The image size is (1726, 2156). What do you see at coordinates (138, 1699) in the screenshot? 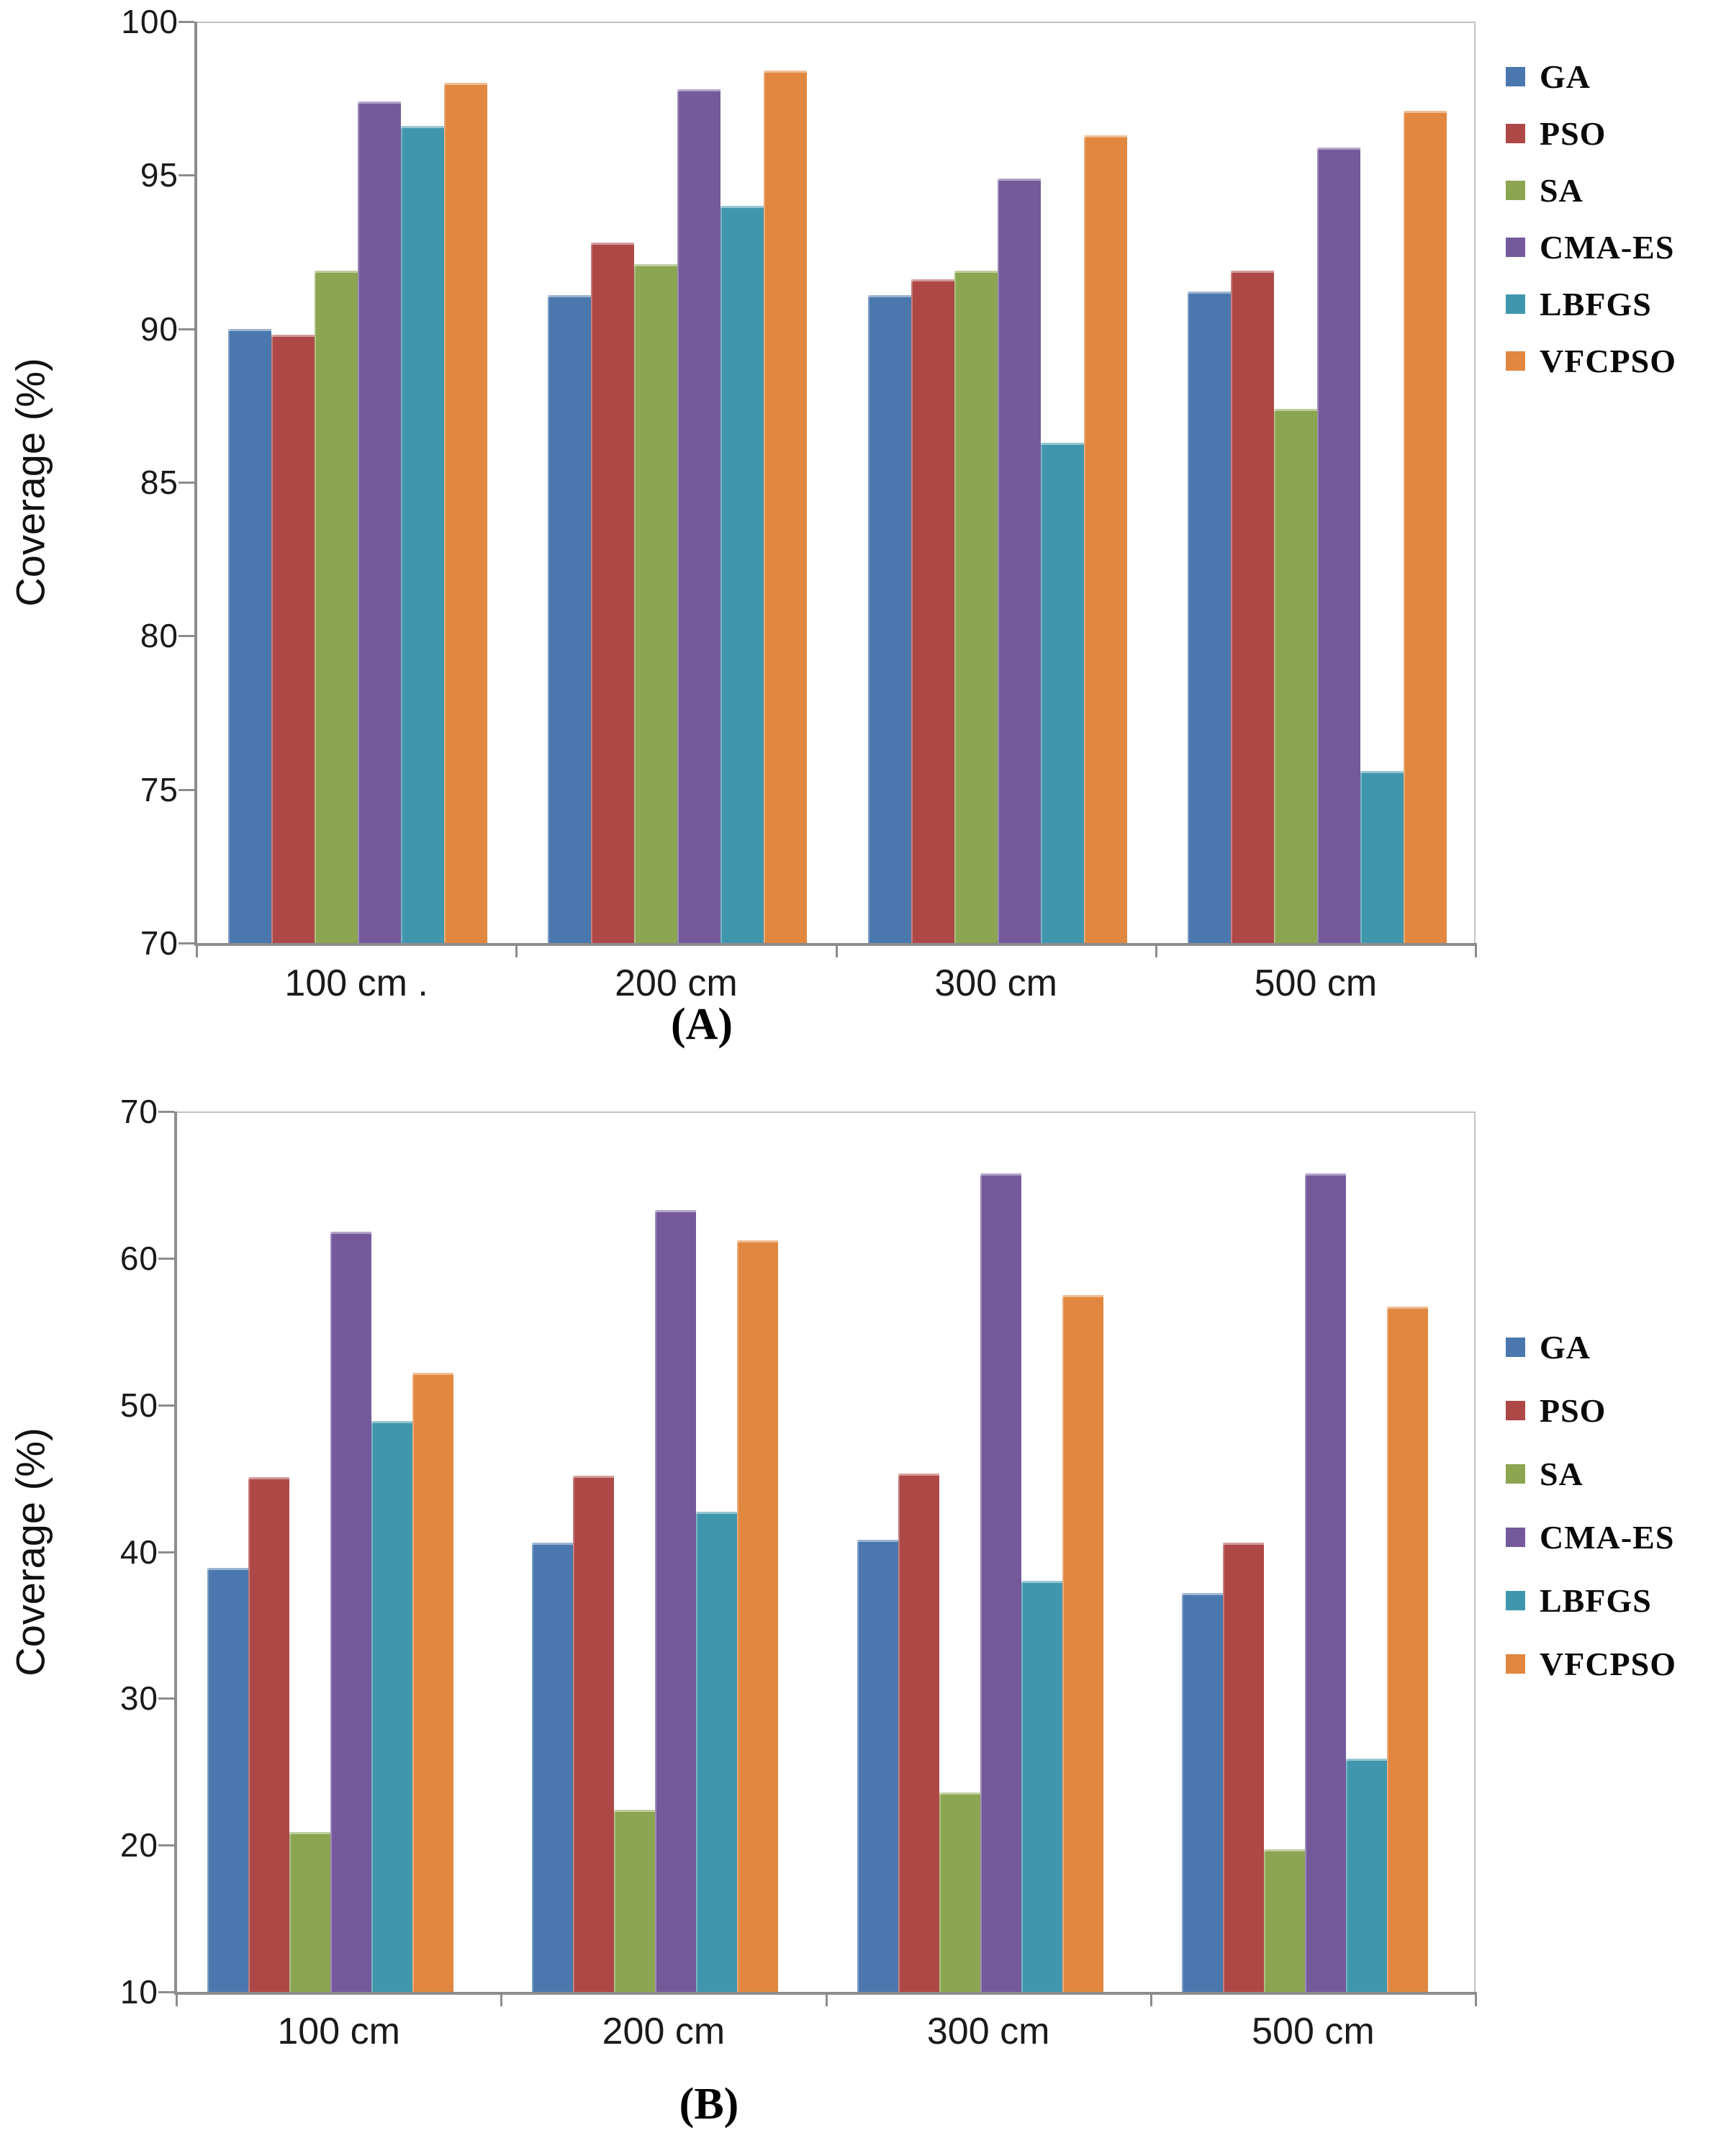
I see `y-tick-label-B: 30` at bounding box center [138, 1699].